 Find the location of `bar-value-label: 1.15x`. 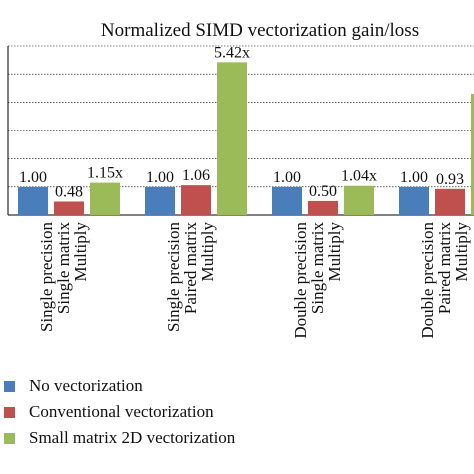

bar-value-label: 1.15x is located at coordinates (105, 173).